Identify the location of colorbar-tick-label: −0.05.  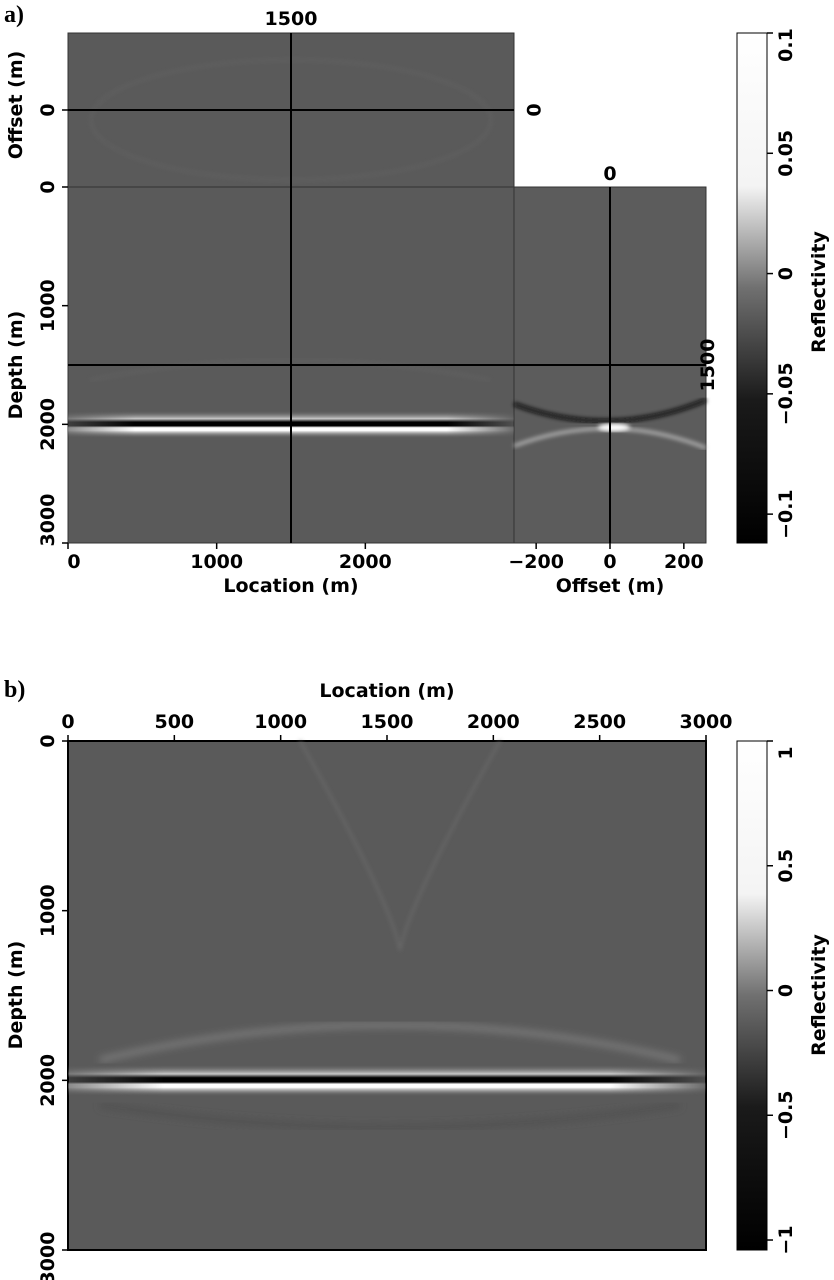
(786, 393).